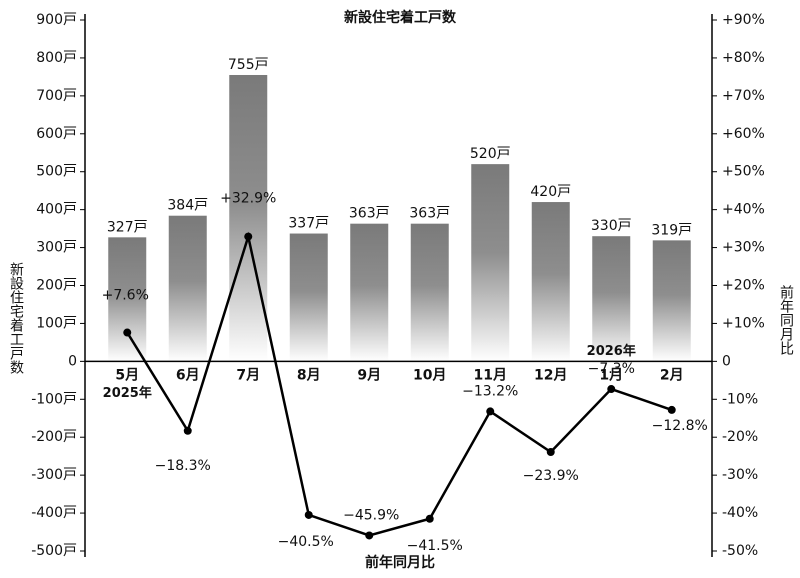 This screenshot has width=800, height=578. Describe the element at coordinates (743, 20) in the screenshot. I see `y2-tick-label: +90%` at that location.